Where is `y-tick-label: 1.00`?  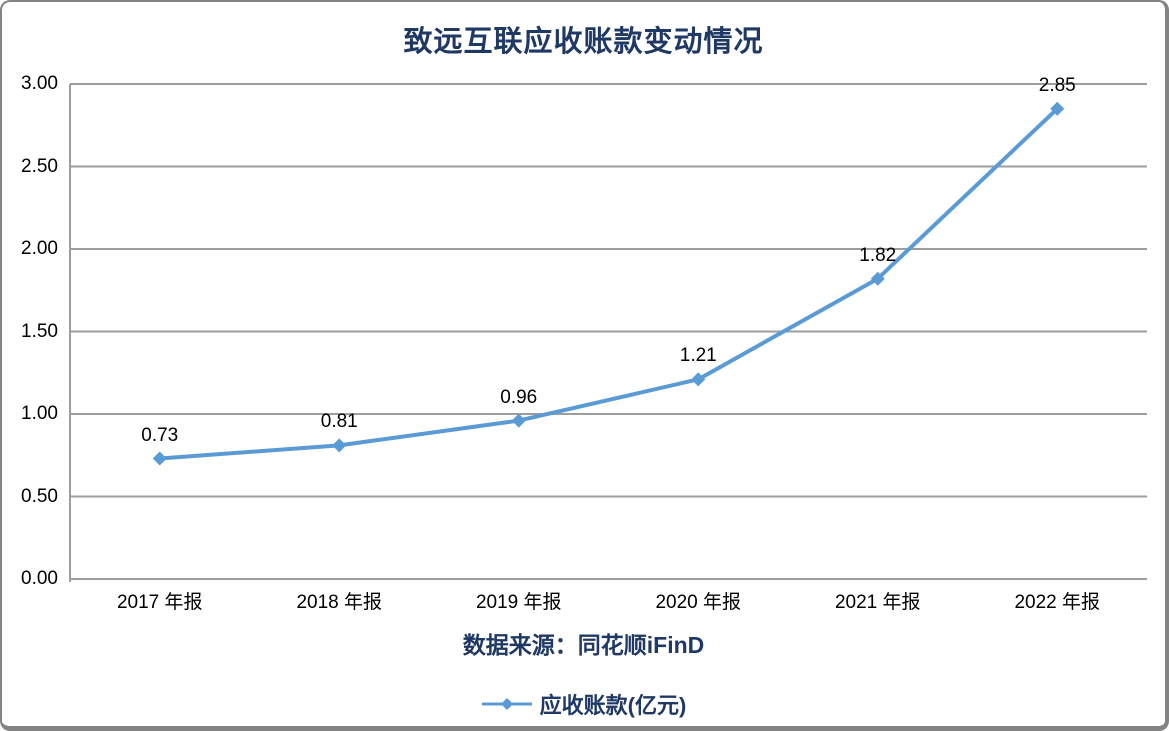 y-tick-label: 1.00 is located at coordinates (39, 413).